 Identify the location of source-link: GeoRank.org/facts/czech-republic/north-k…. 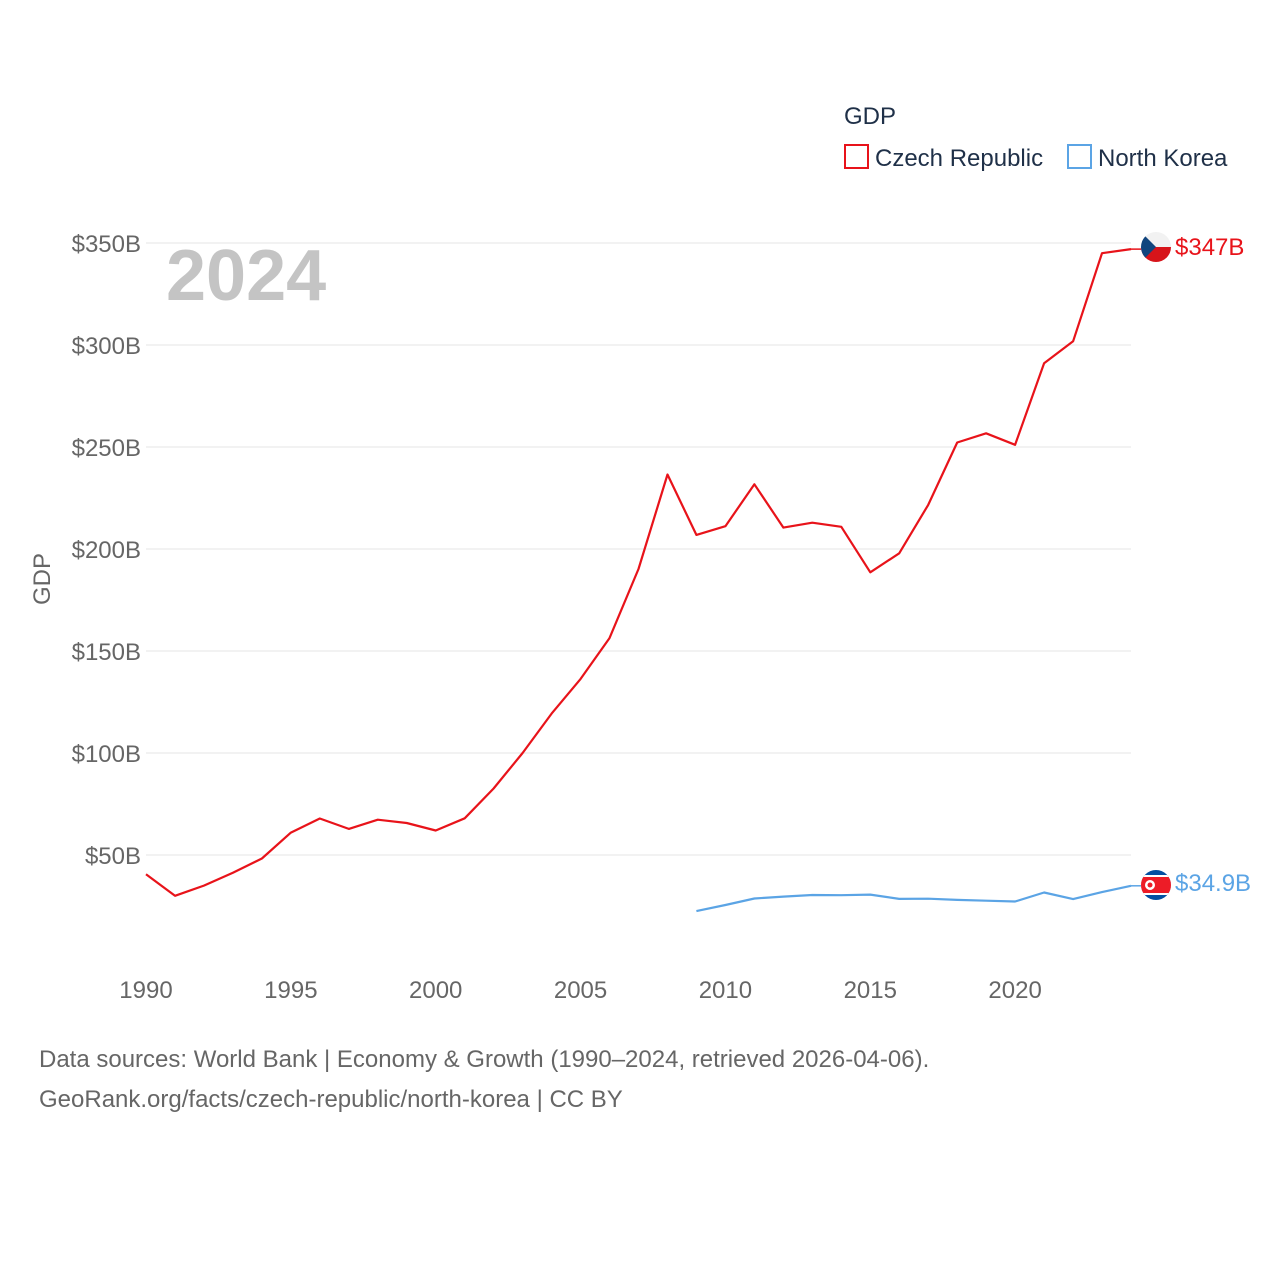
(331, 1099).